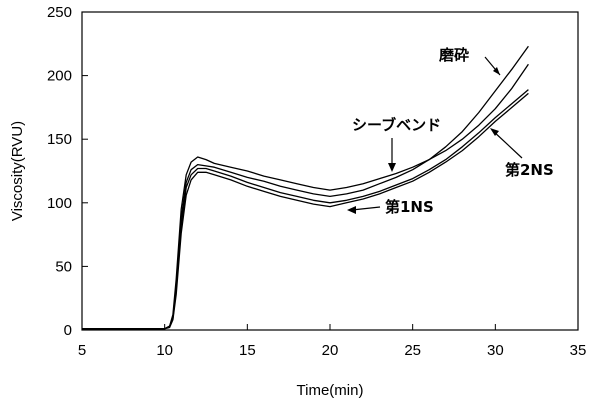  I want to click on x-axis-ticks: 5 10 15 20 25 30 35, so click(332, 341).